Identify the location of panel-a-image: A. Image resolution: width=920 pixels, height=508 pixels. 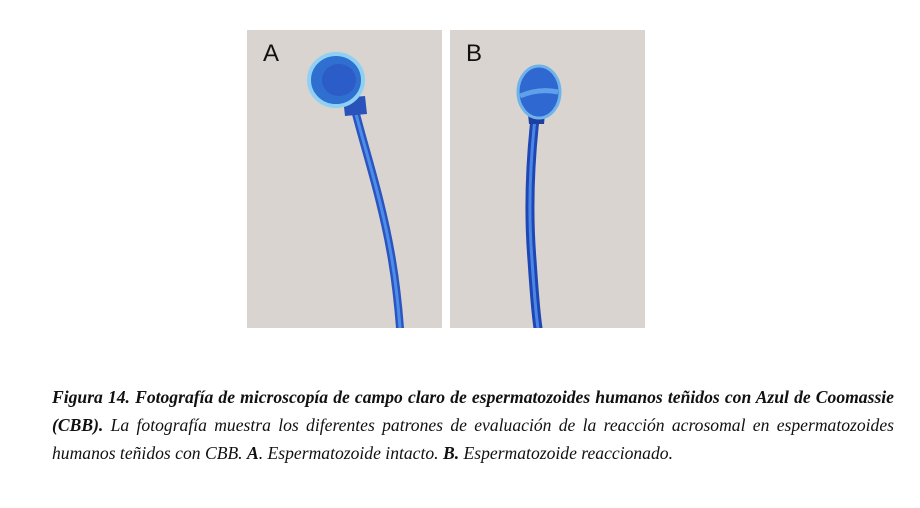
(344, 179).